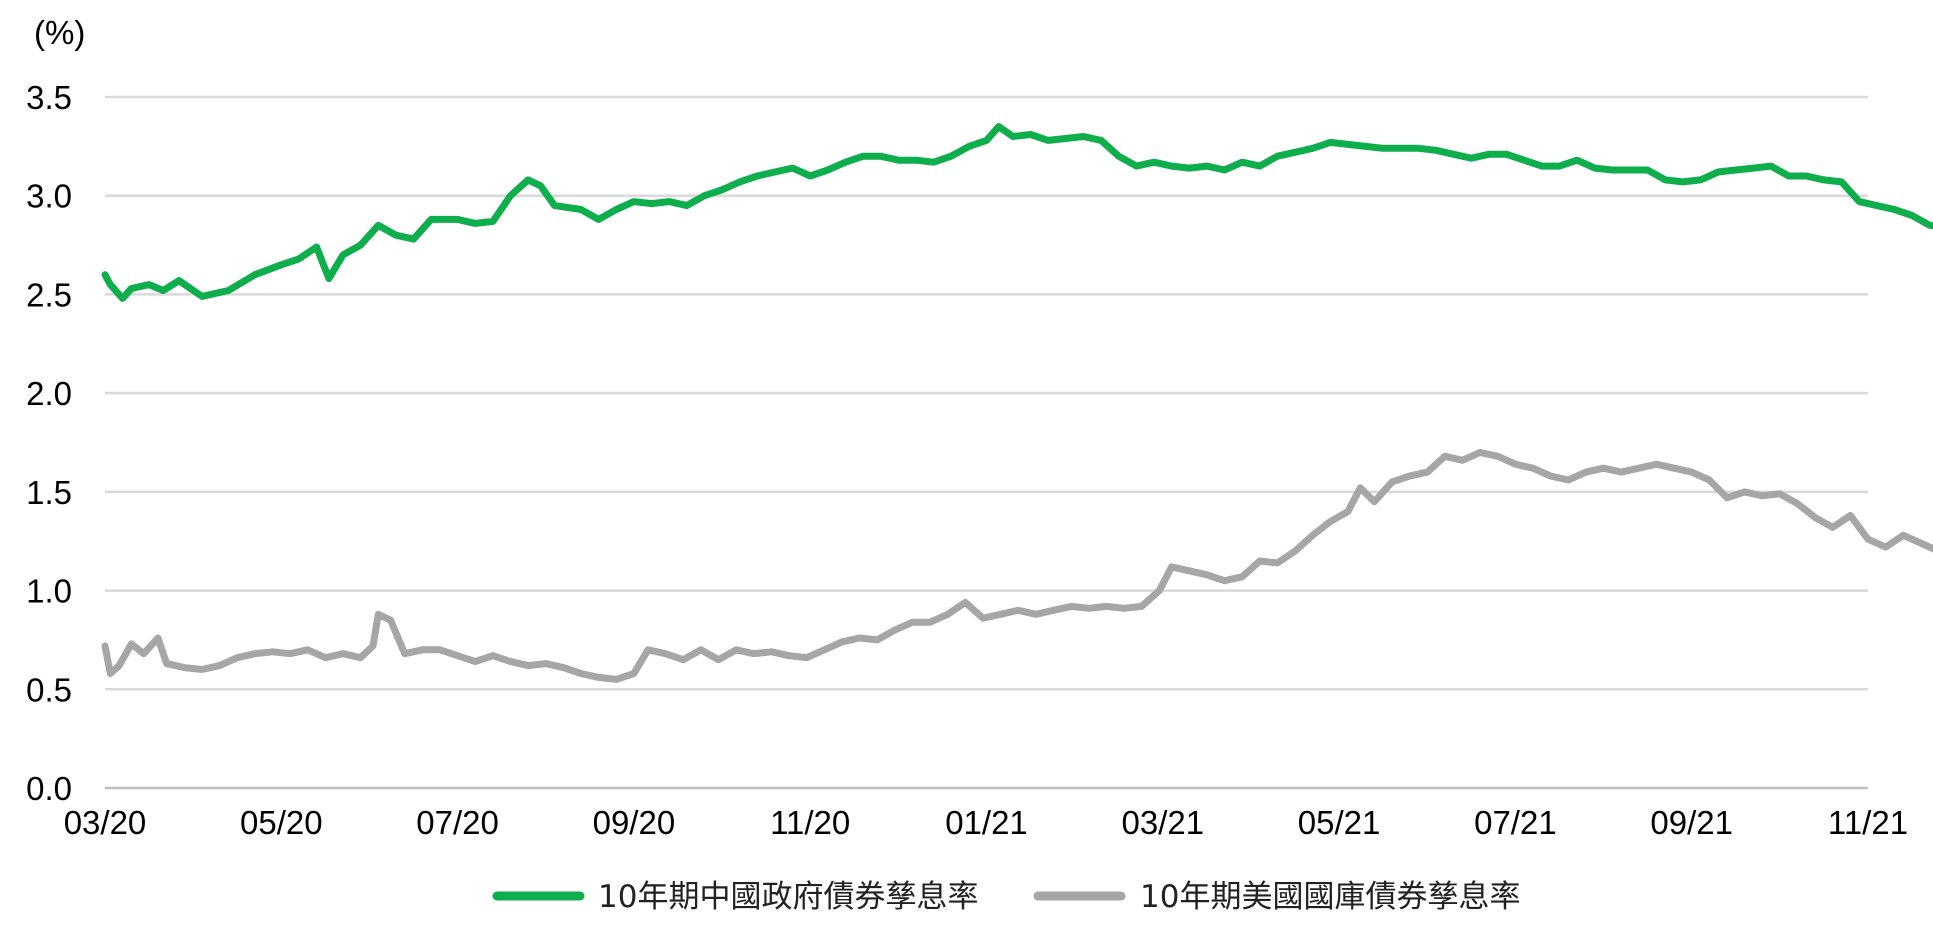  What do you see at coordinates (810, 822) in the screenshot?
I see `x-tick-label: 11/20` at bounding box center [810, 822].